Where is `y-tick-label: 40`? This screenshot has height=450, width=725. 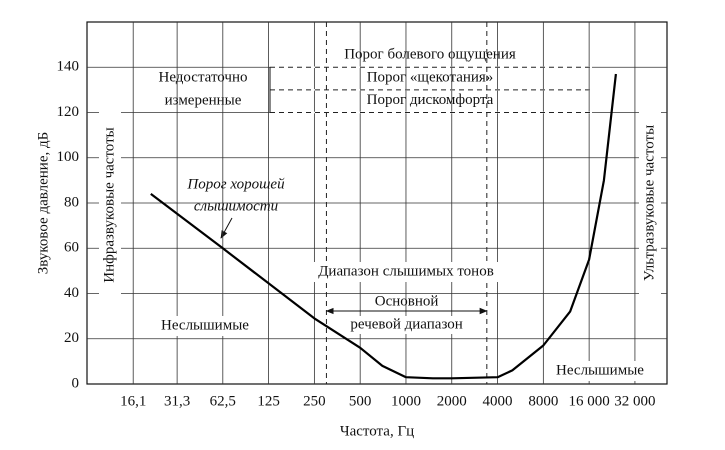 y-tick-label: 40 is located at coordinates (71, 293).